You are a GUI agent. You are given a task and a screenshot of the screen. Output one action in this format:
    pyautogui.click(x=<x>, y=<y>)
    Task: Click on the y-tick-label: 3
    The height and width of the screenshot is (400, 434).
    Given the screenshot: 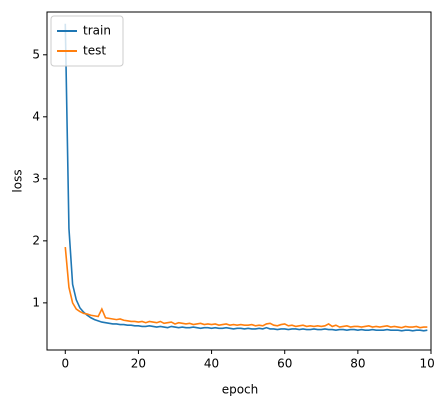 What is the action you would take?
    pyautogui.click(x=36, y=178)
    